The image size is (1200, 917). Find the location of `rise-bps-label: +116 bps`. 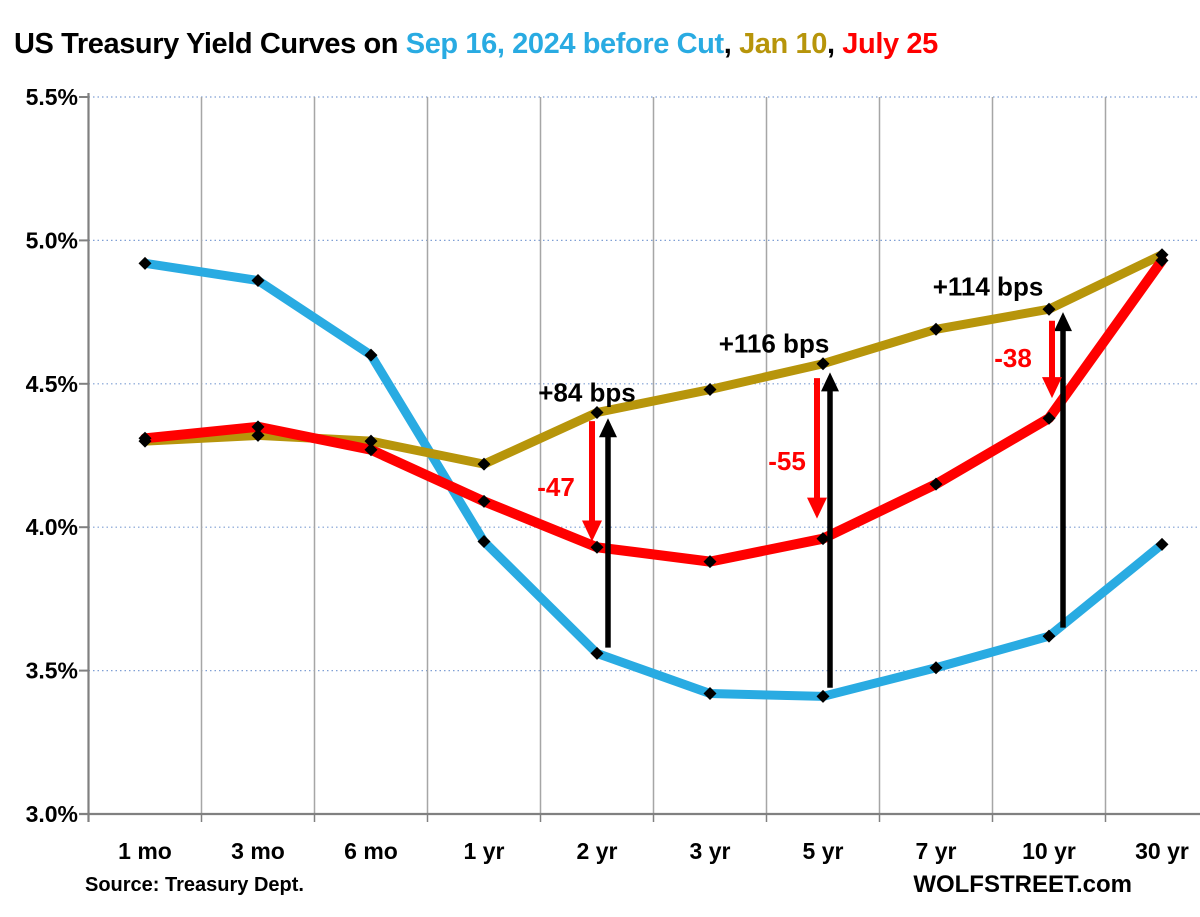

rise-bps-label: +116 bps is located at coordinates (774, 344).